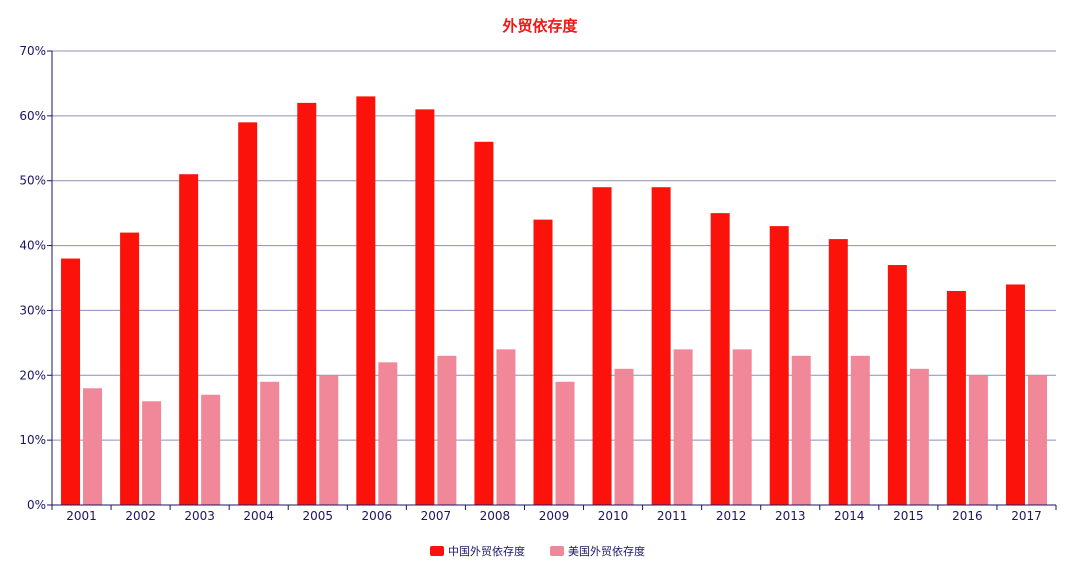  I want to click on legend: 中国外贸依存度 美国外贸依存度, so click(537, 551).